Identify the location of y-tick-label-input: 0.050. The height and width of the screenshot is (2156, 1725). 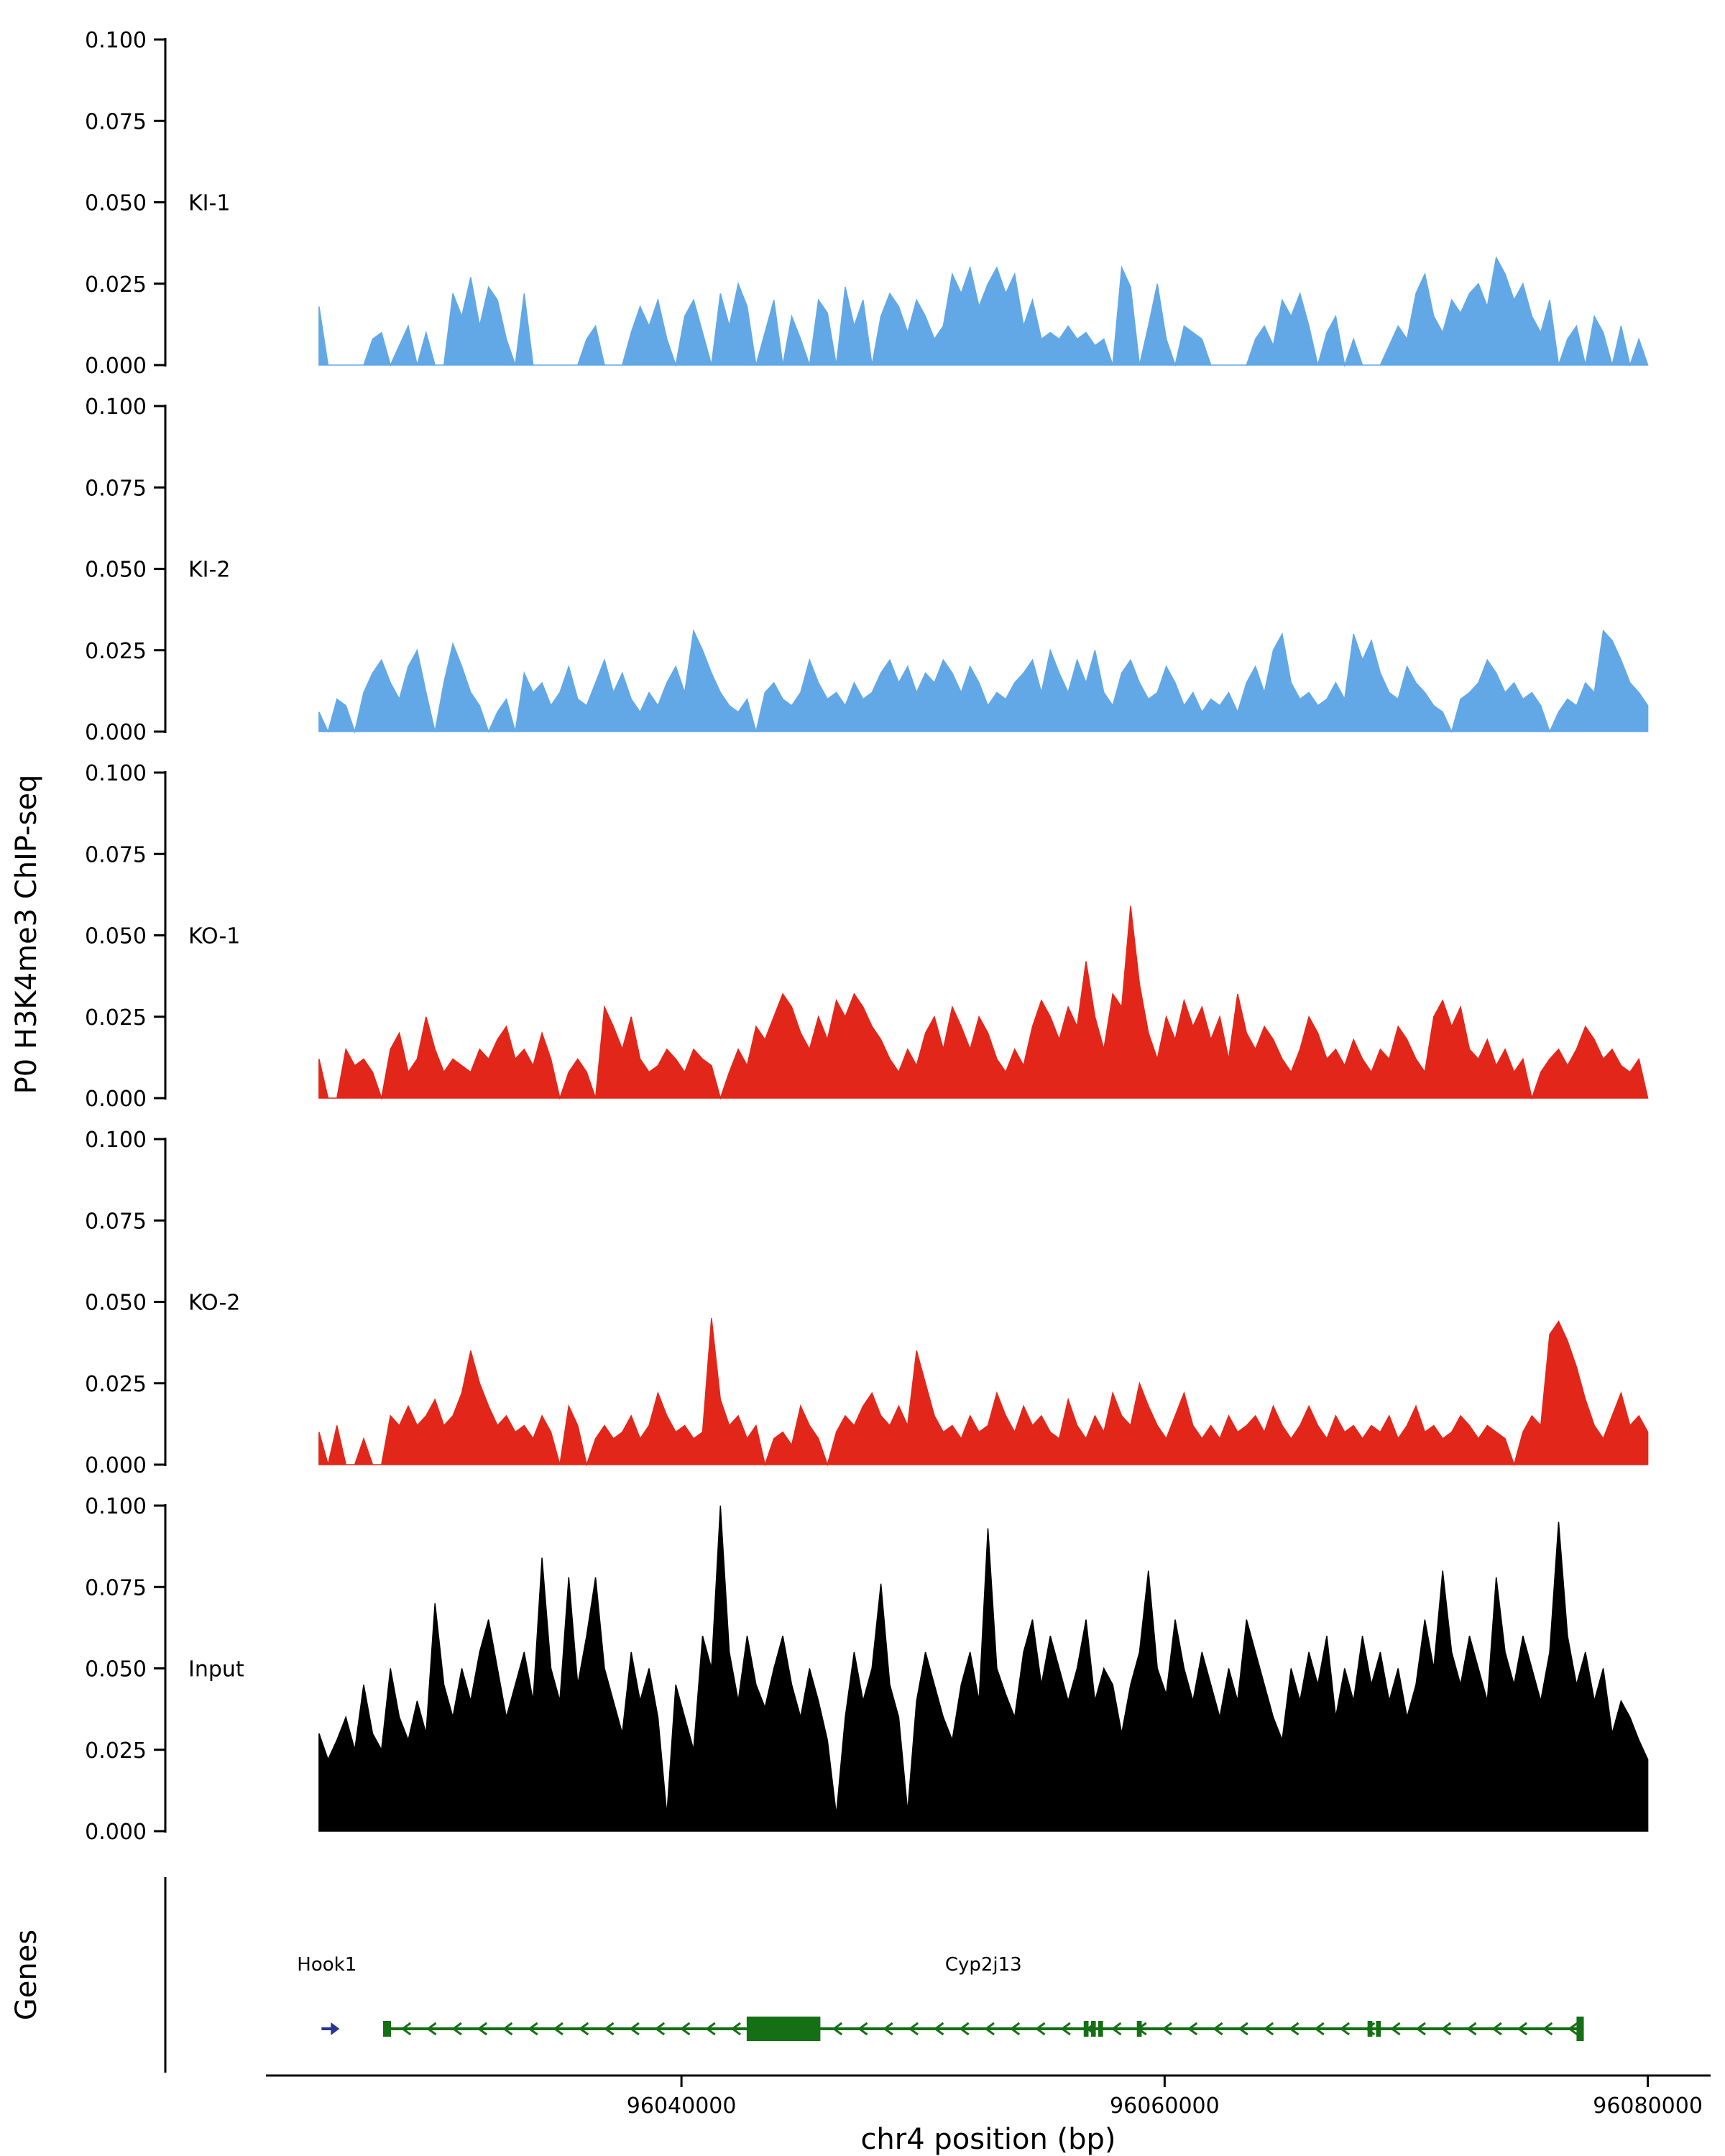
(116, 1670).